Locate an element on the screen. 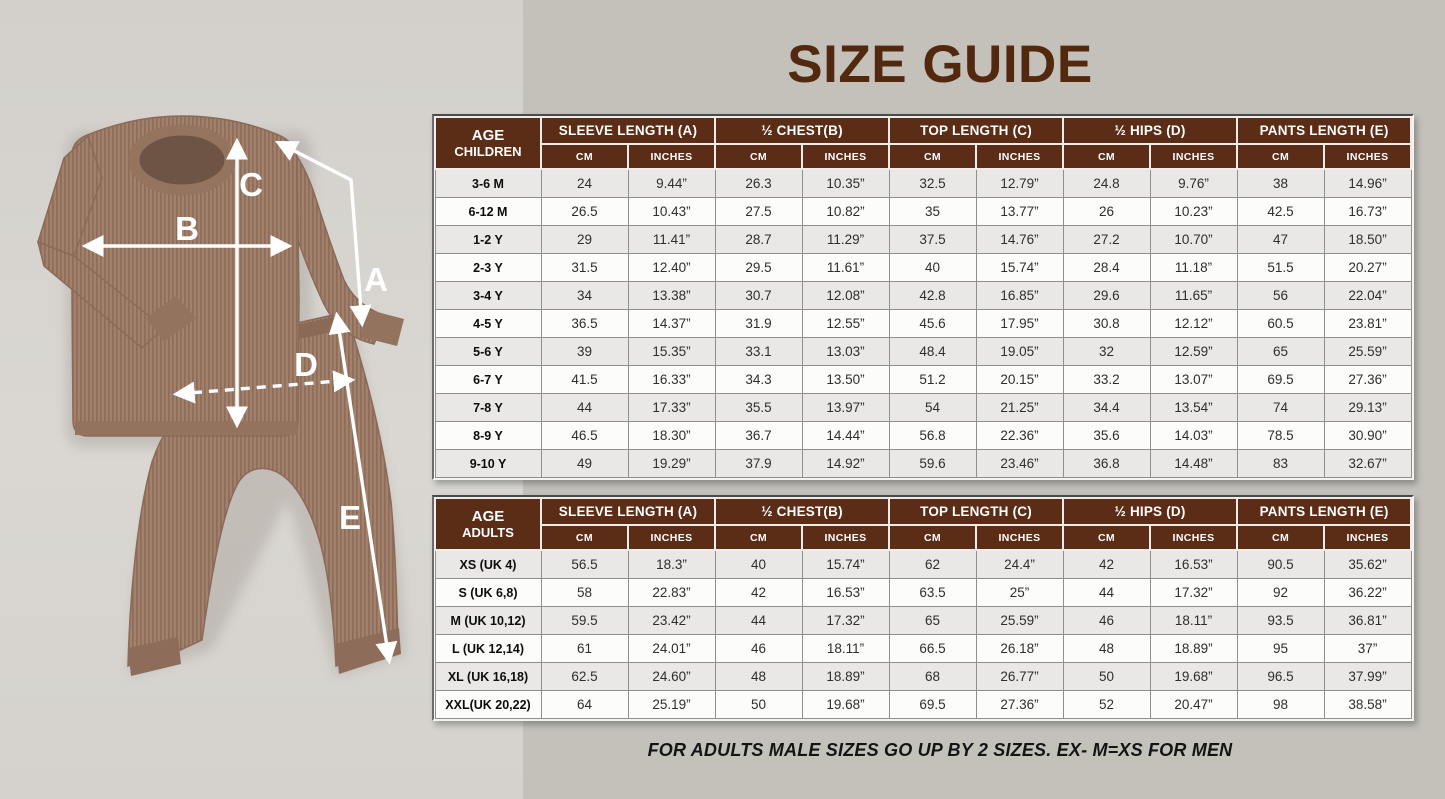 The height and width of the screenshot is (799, 1445). value-cell: 33.1 is located at coordinates (758, 351).